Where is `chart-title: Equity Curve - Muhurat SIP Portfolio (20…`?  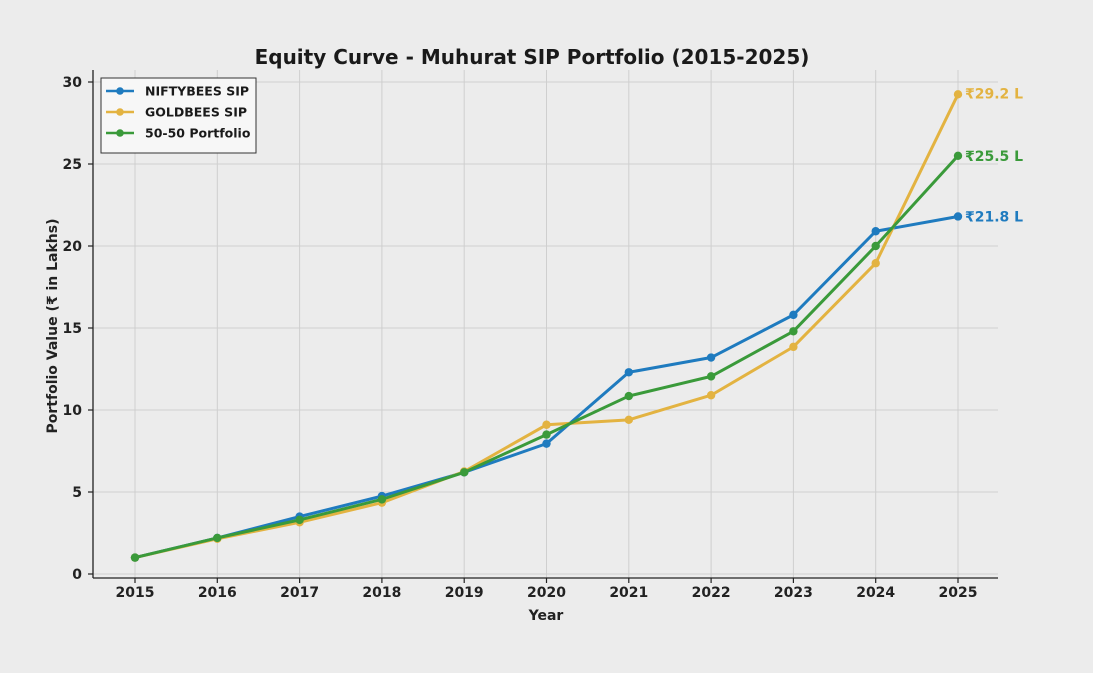 chart-title: Equity Curve - Muhurat SIP Portfolio (20… is located at coordinates (532, 57).